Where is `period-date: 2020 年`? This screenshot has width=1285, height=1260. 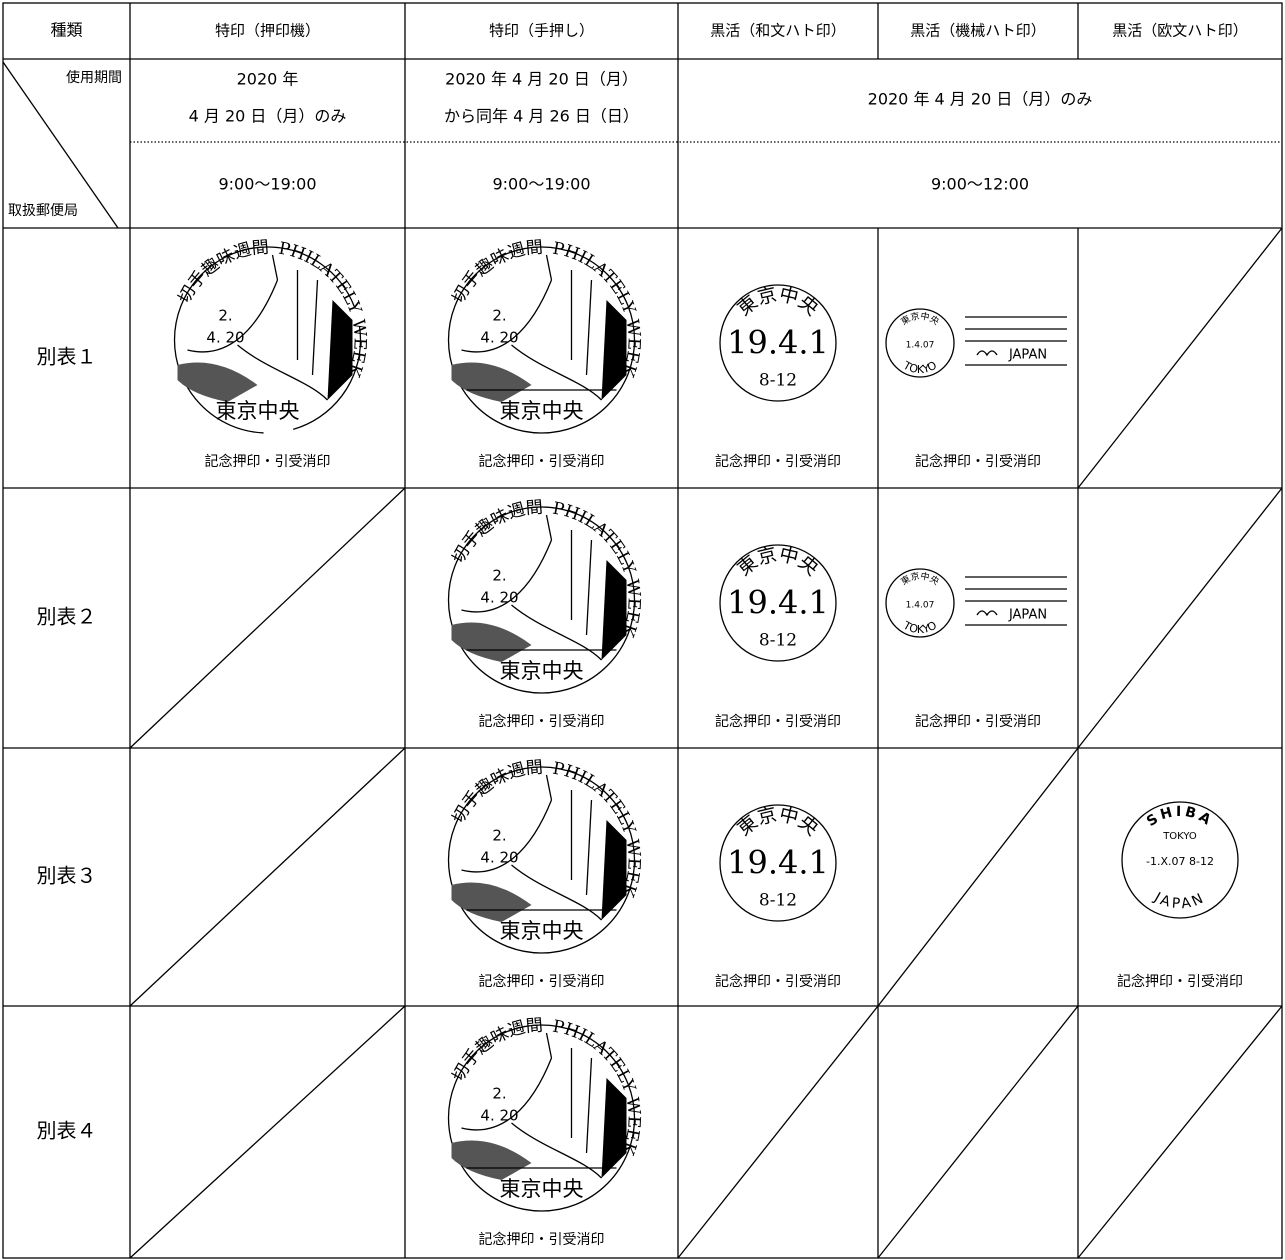 period-date: 2020 年 is located at coordinates (268, 79).